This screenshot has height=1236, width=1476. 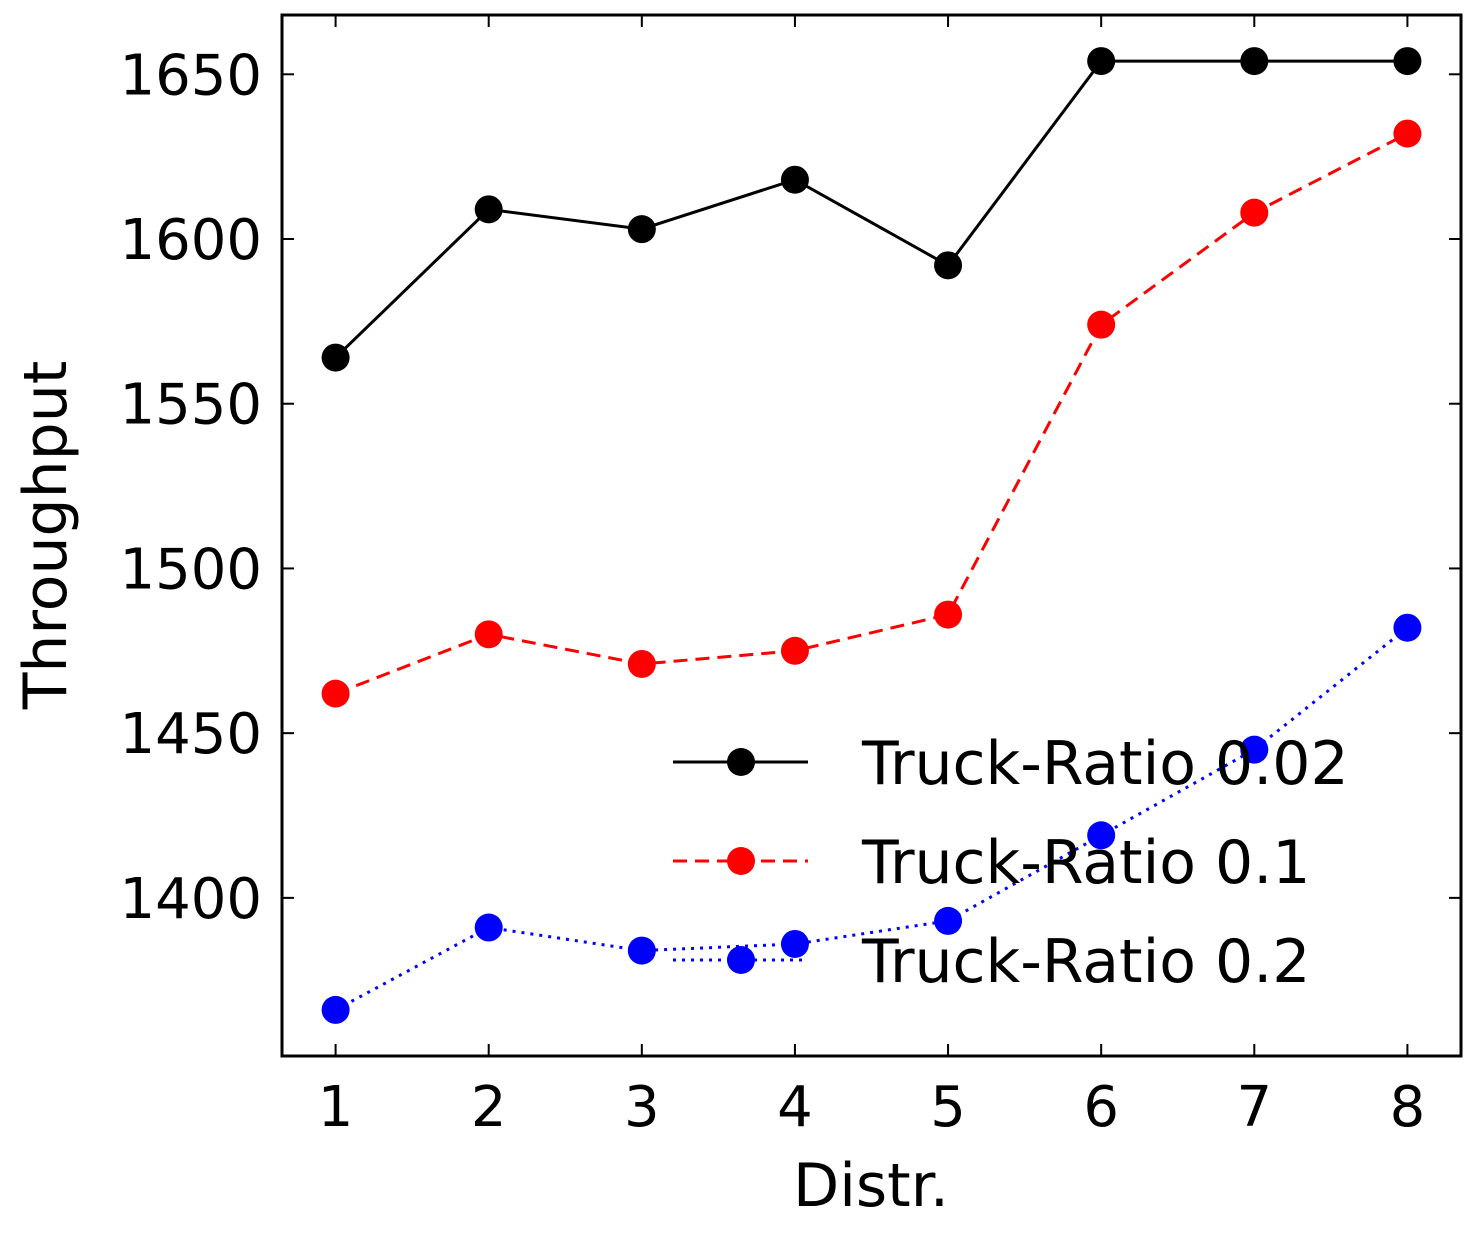 What do you see at coordinates (1408, 1107) in the screenshot?
I see `x-tick-label-7: 8` at bounding box center [1408, 1107].